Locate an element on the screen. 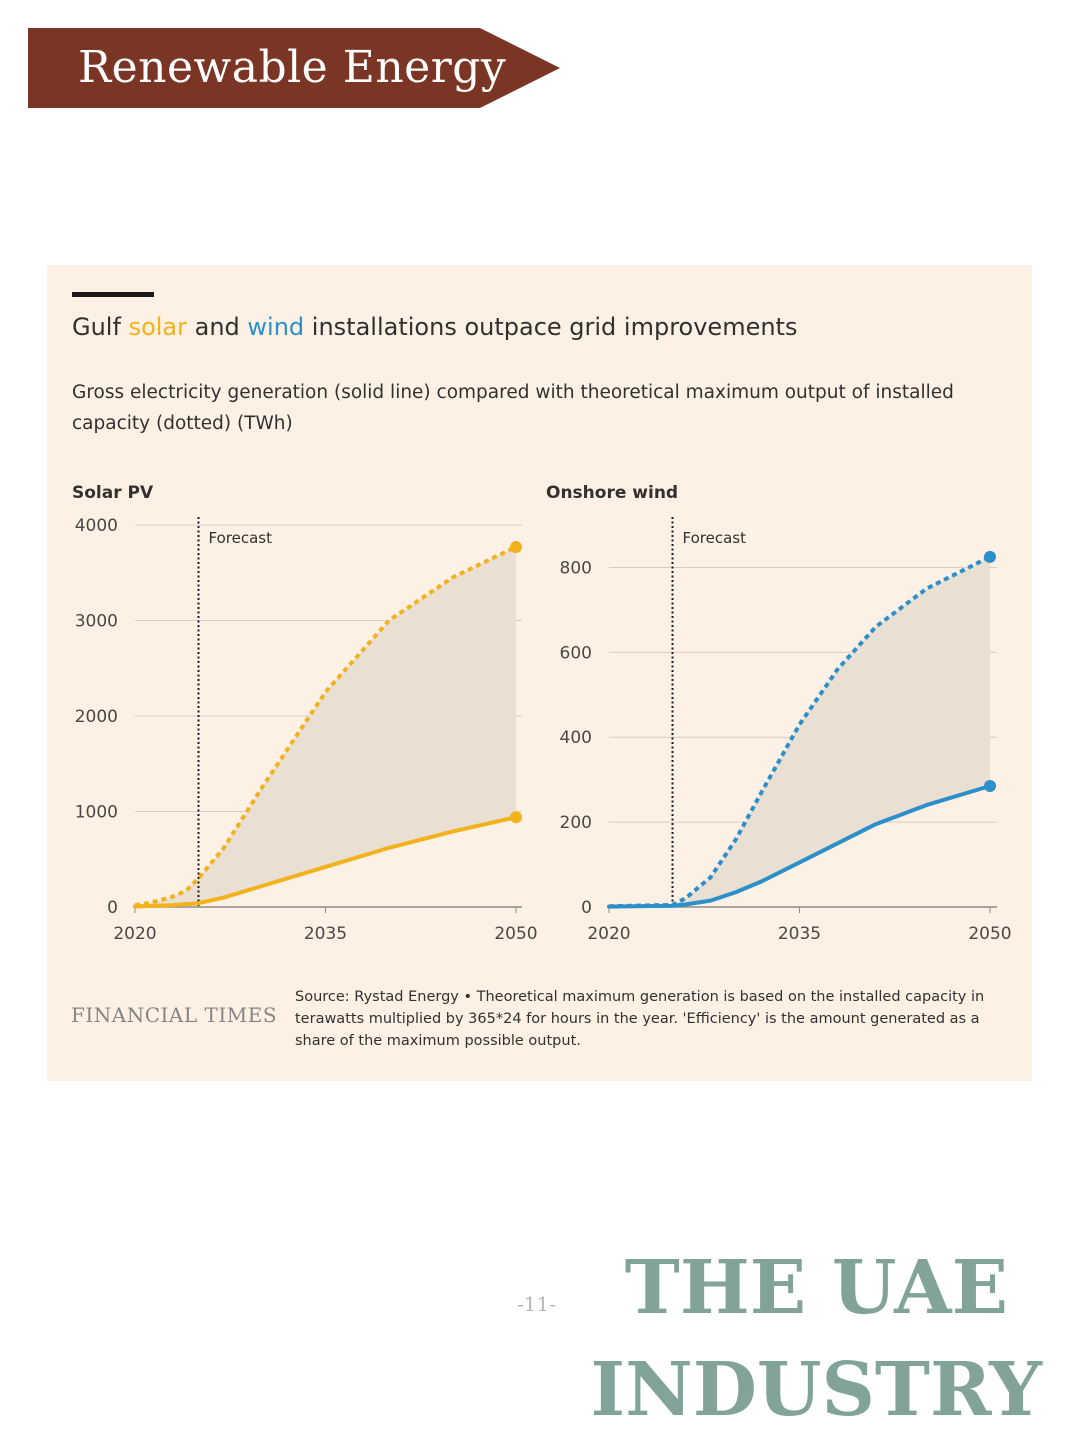  wind-generation-endpoint is located at coordinates (990, 786).